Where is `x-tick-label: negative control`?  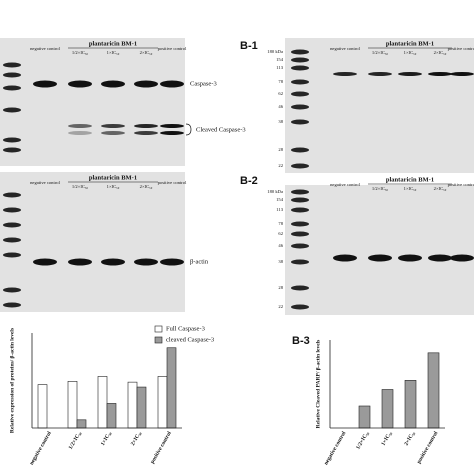
x-tick-label: negative control is located at coordinates (41, 448).